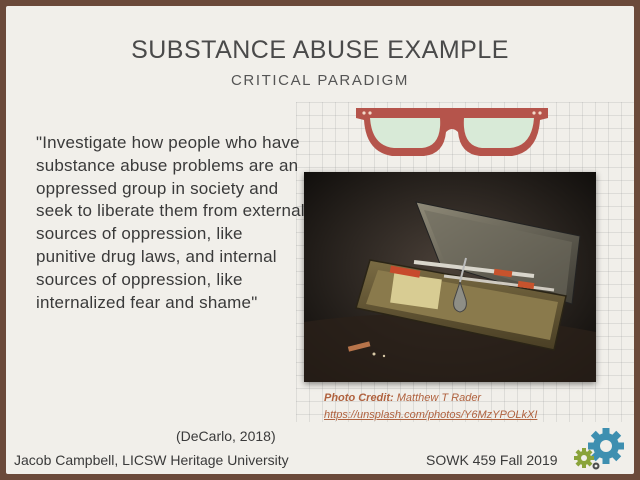 The height and width of the screenshot is (480, 640). Describe the element at coordinates (431, 415) in the screenshot. I see `photo-credit-link: https://unsplash.com/photos/Y6MzYPOLkXI` at that location.